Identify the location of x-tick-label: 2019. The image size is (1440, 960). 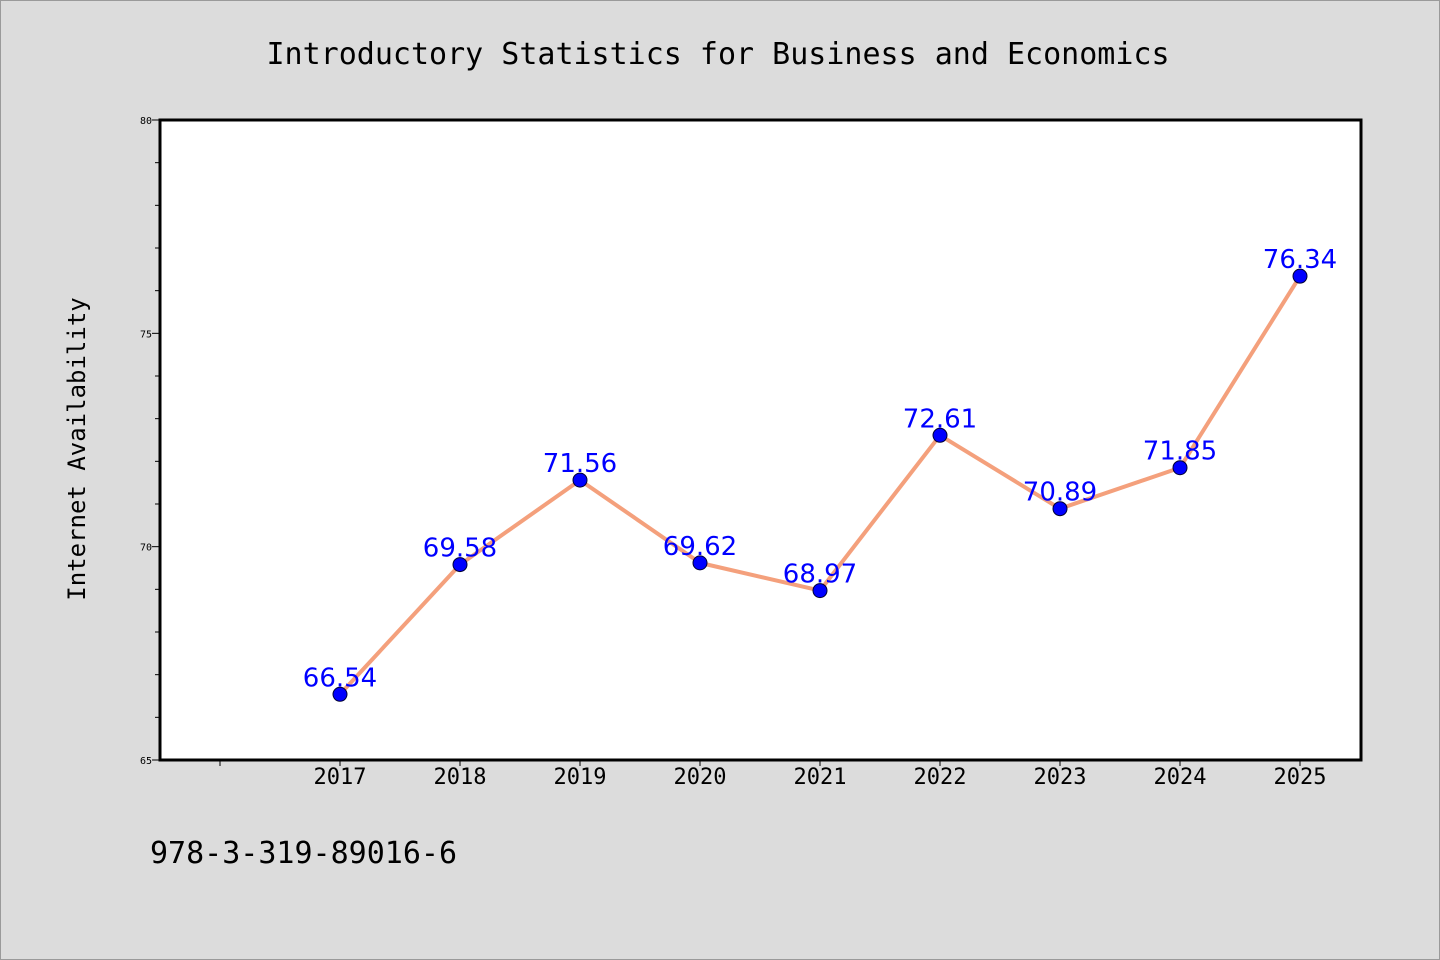
(580, 777).